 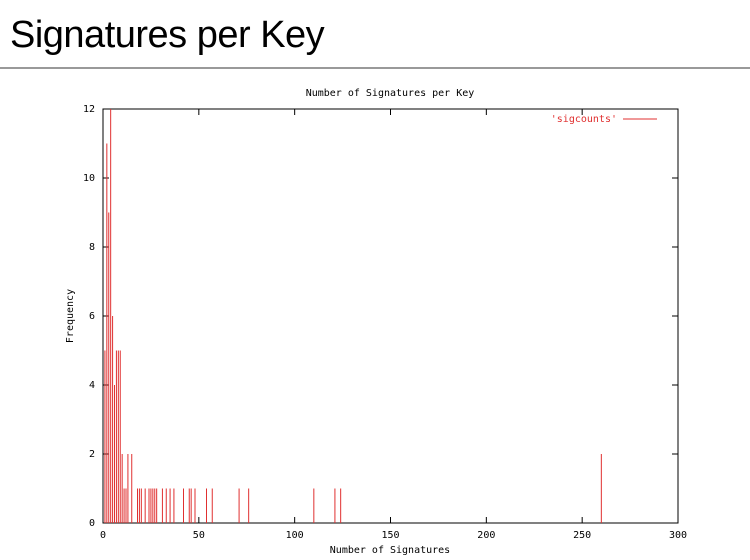 I want to click on y-tick-label: 10, so click(x=89, y=178).